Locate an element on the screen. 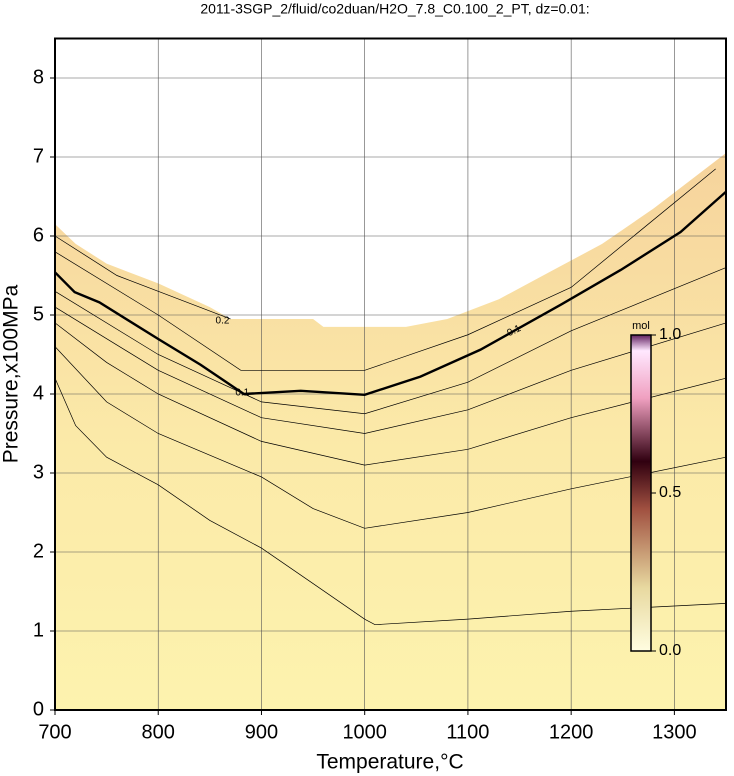 This screenshot has width=734, height=776. x-tick-label: 900 is located at coordinates (261, 732).